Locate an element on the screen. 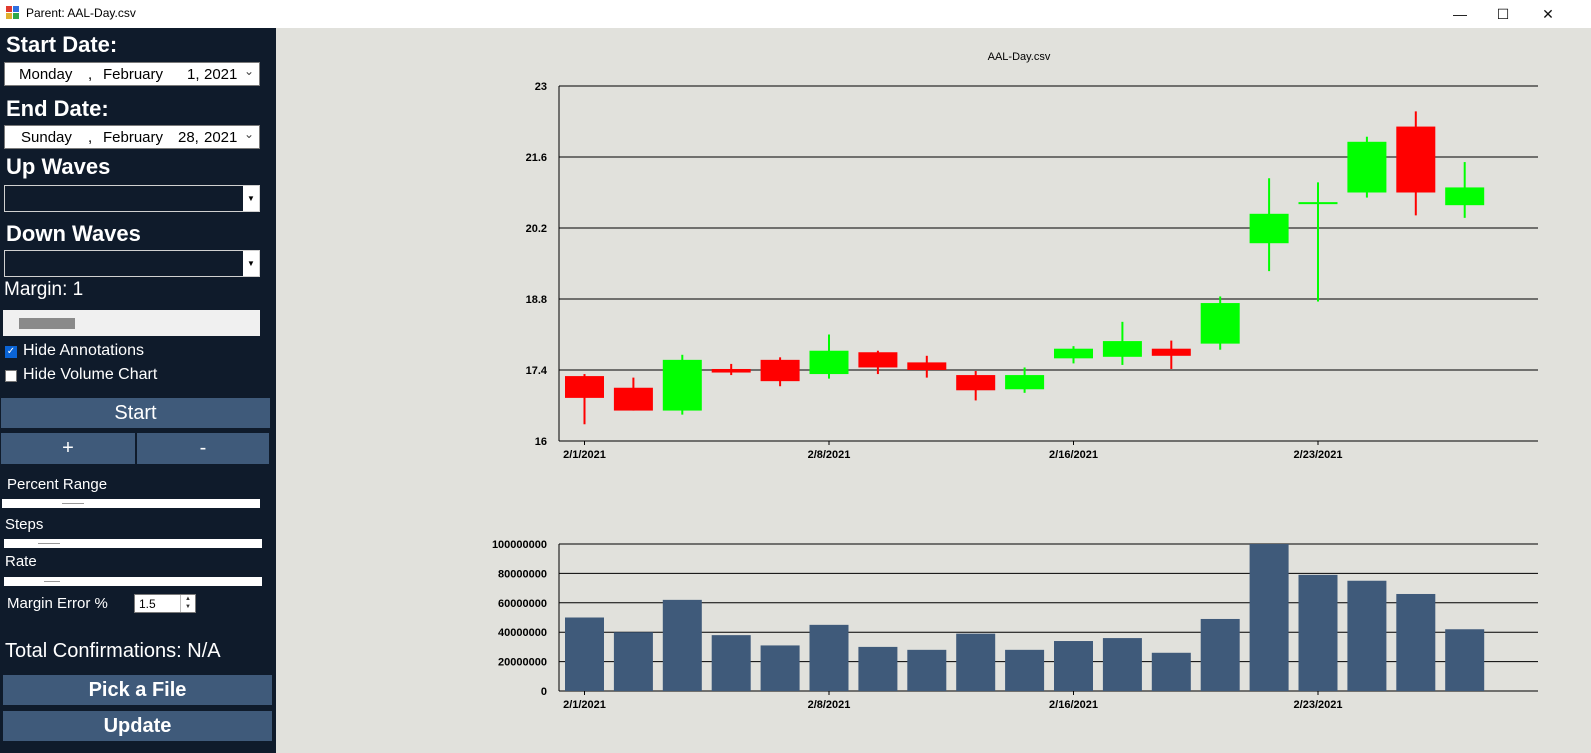 This screenshot has height=753, width=1591. volume-x-tick-label: 2/16/2021 is located at coordinates (1073, 705).